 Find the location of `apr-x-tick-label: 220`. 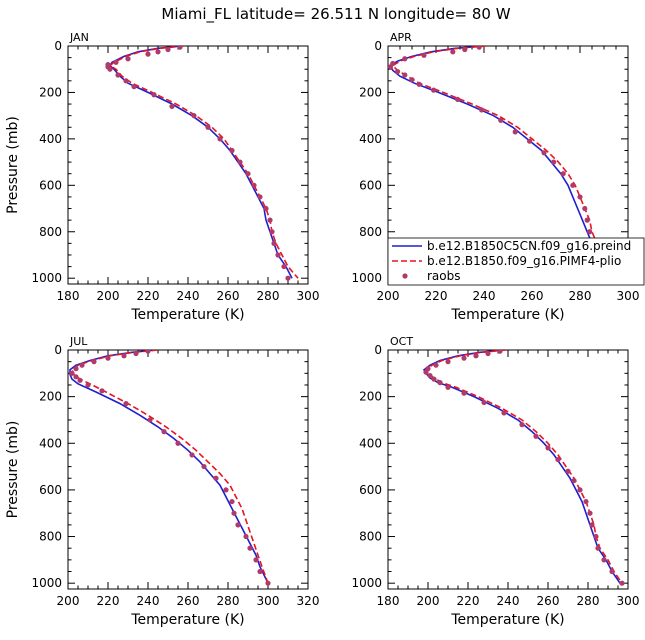

apr-x-tick-label: 220 is located at coordinates (436, 296).